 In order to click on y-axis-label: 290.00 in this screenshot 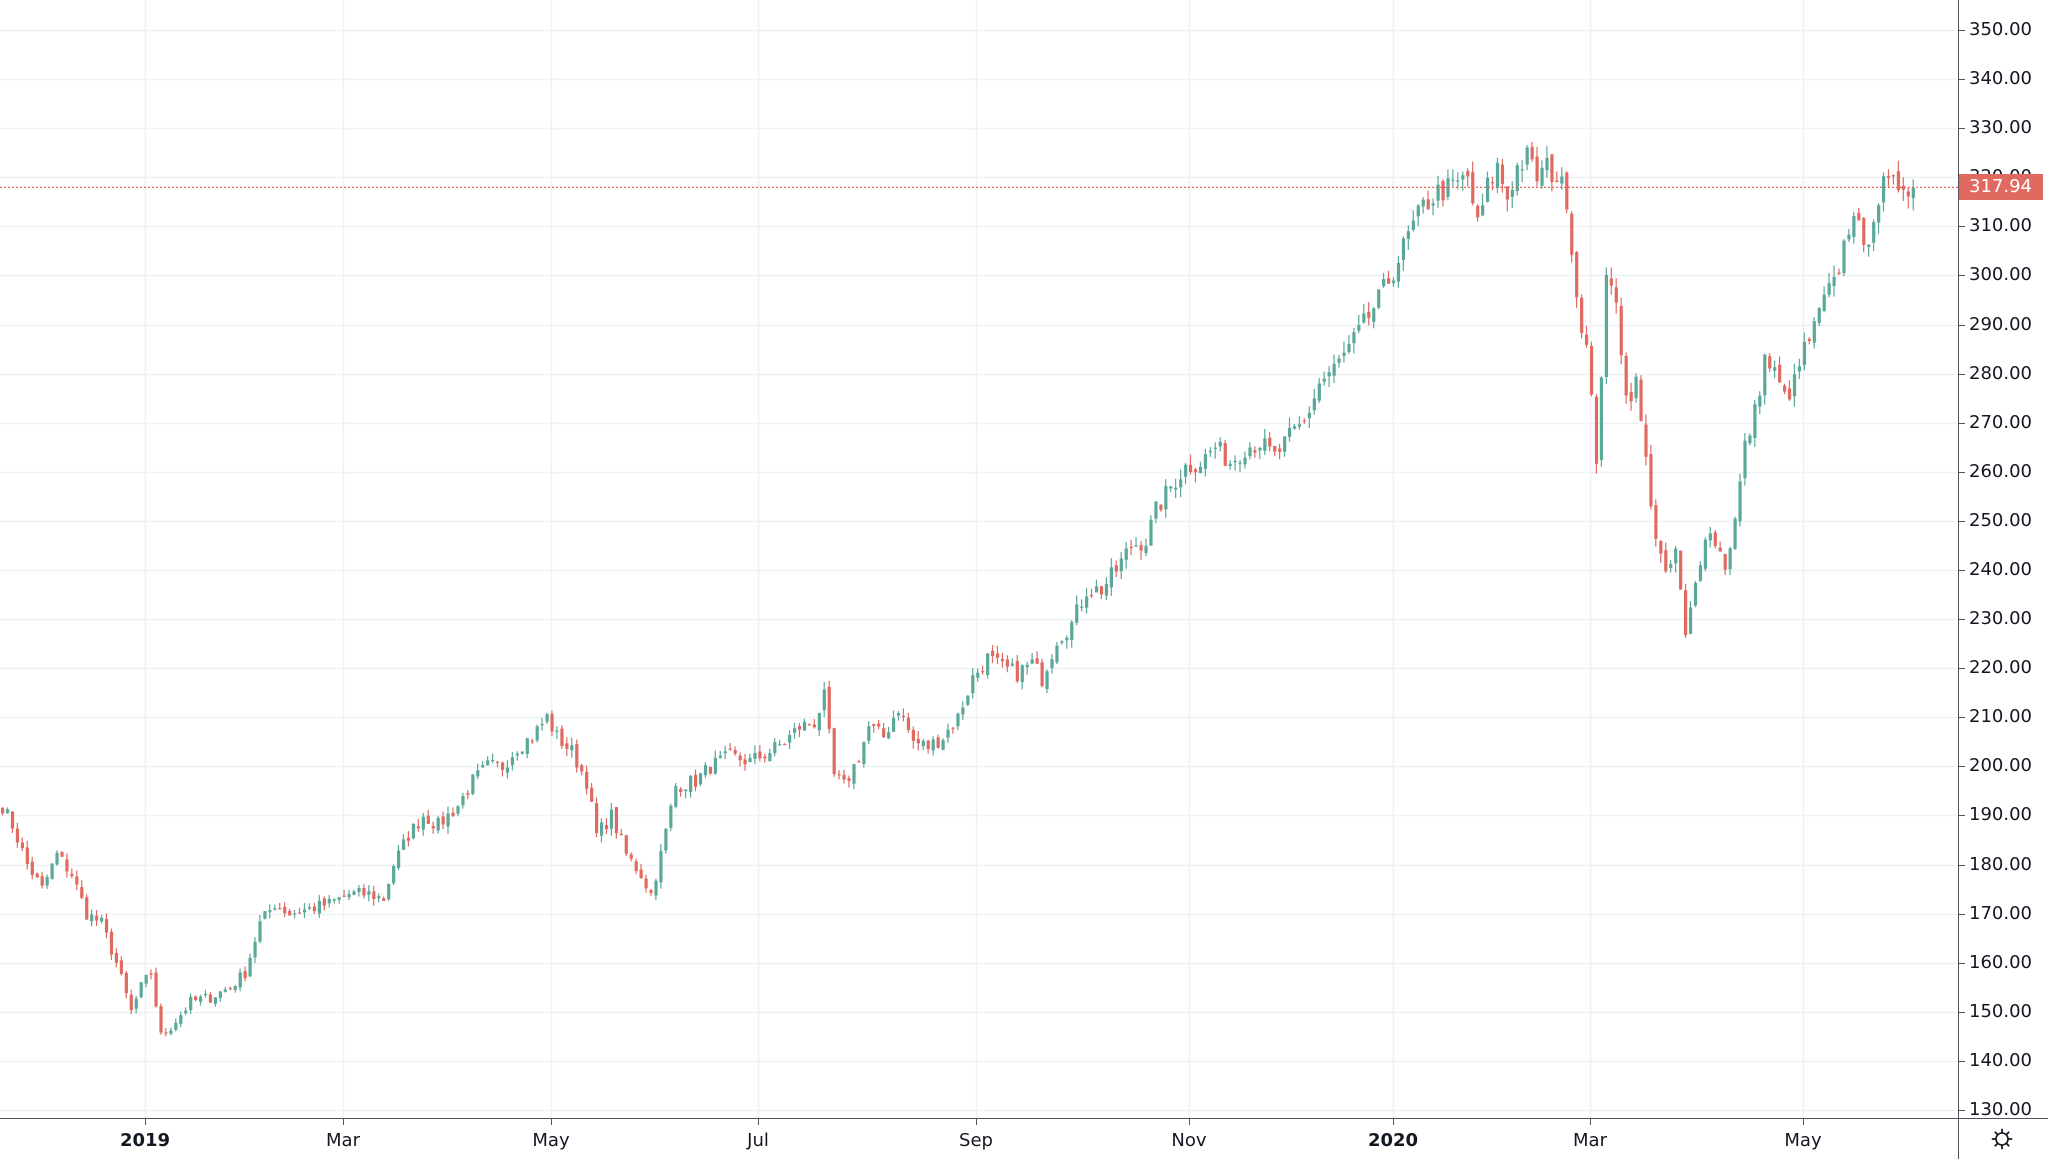, I will do `click(2000, 324)`.